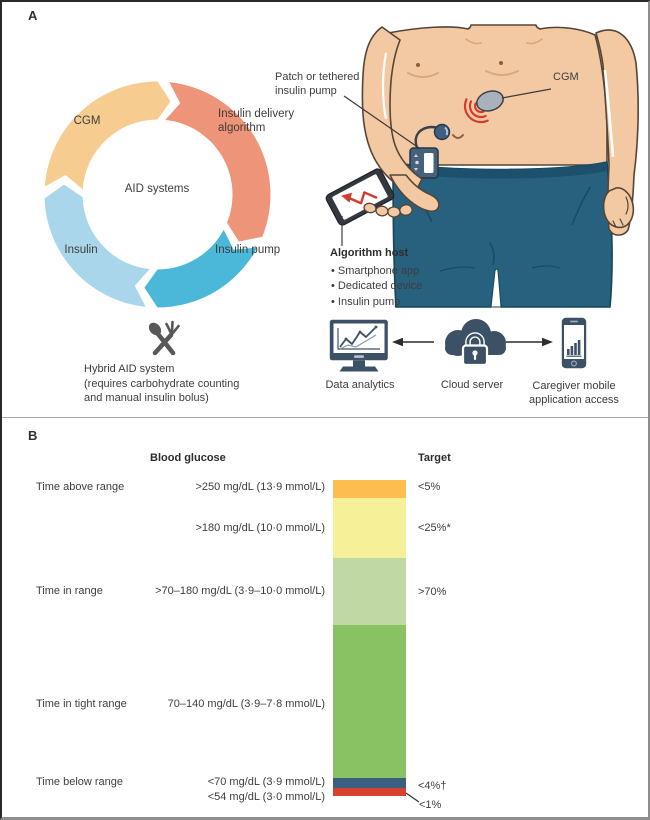 This screenshot has width=650, height=820. Describe the element at coordinates (317, 77) in the screenshot. I see `pump-callout-line1: Patch or tethered` at that location.